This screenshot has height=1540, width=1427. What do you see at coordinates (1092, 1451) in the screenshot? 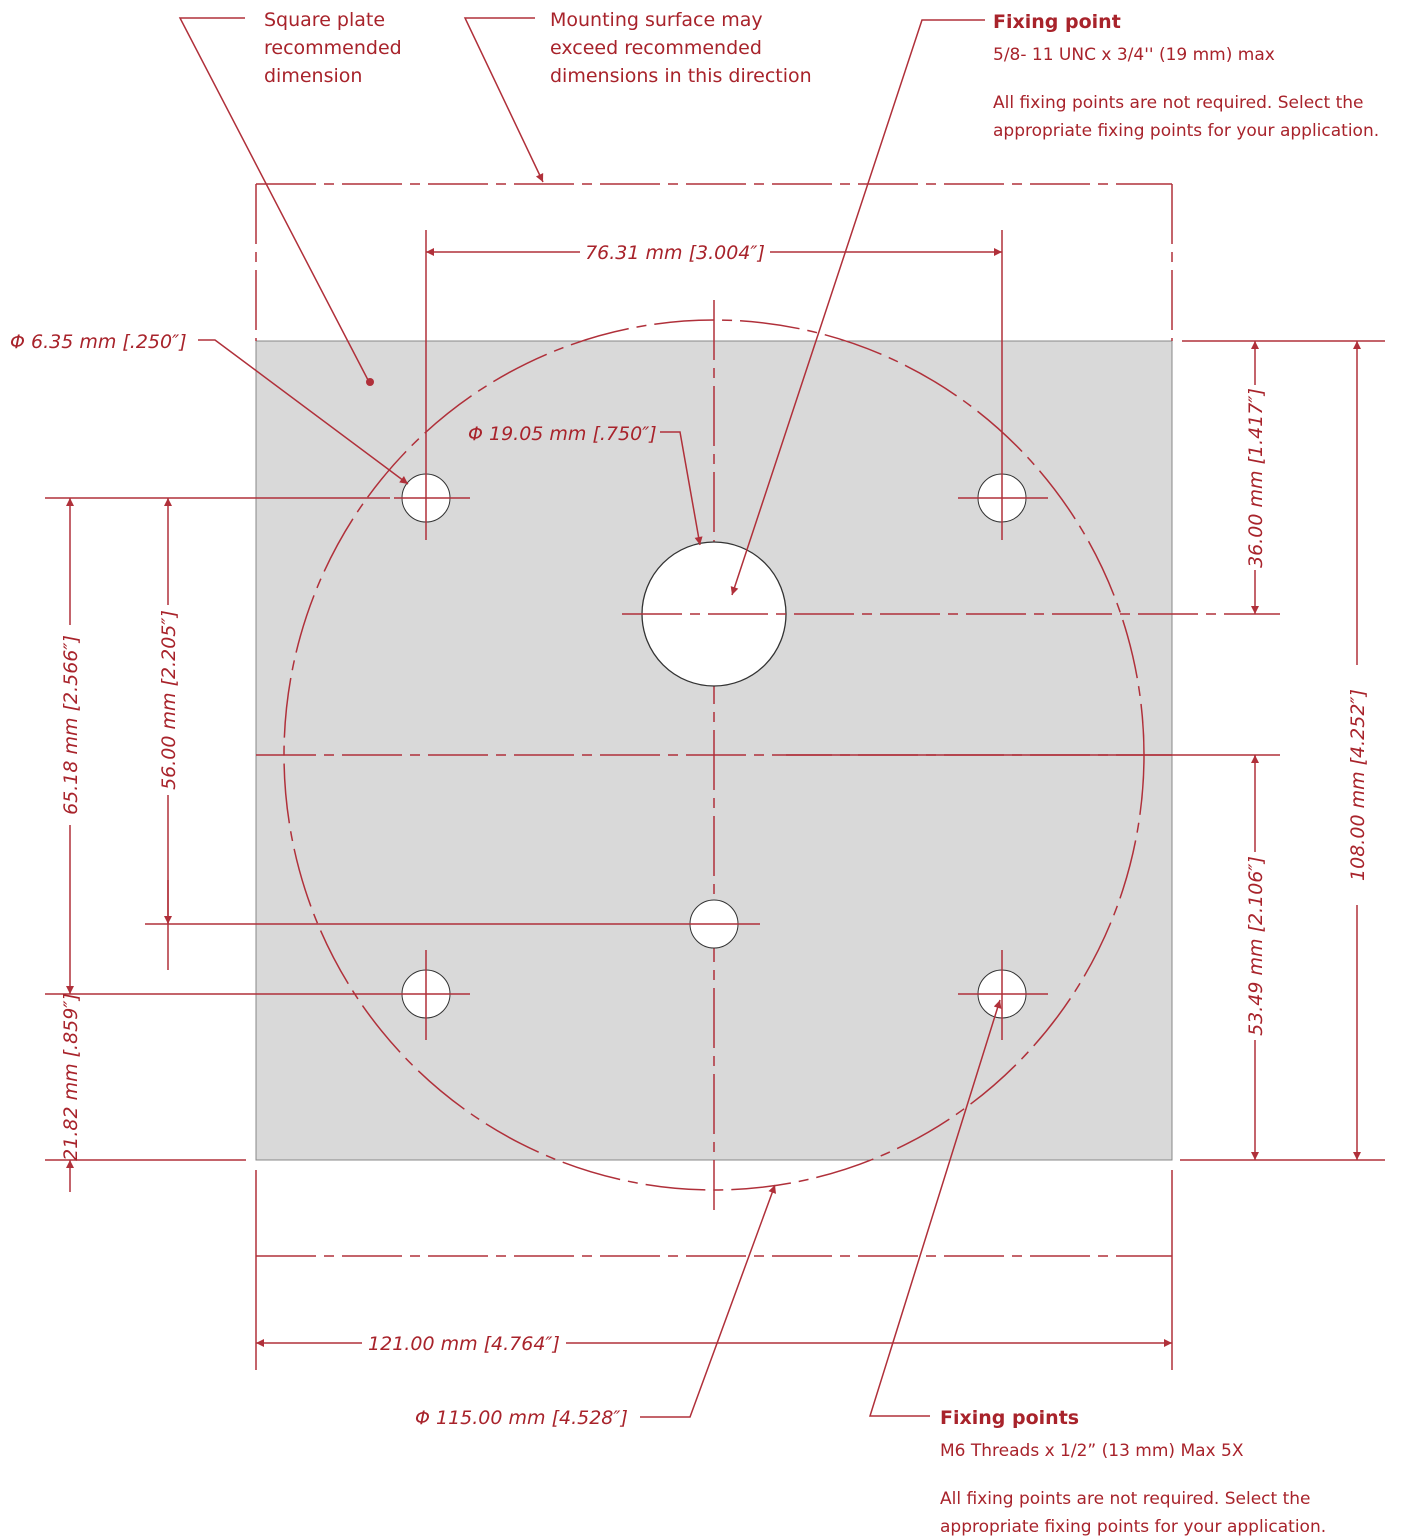
I see `note: M6 Threads x 1/2” (13 mm) Max 5X` at bounding box center [1092, 1451].